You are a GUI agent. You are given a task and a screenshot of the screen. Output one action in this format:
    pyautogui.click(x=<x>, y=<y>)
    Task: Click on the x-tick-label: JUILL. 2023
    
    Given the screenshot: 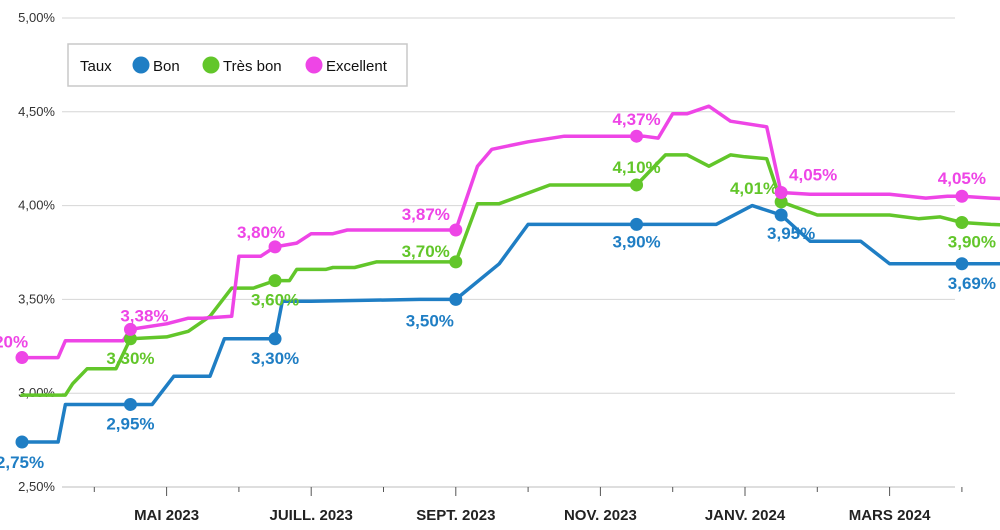 What is the action you would take?
    pyautogui.click(x=311, y=515)
    